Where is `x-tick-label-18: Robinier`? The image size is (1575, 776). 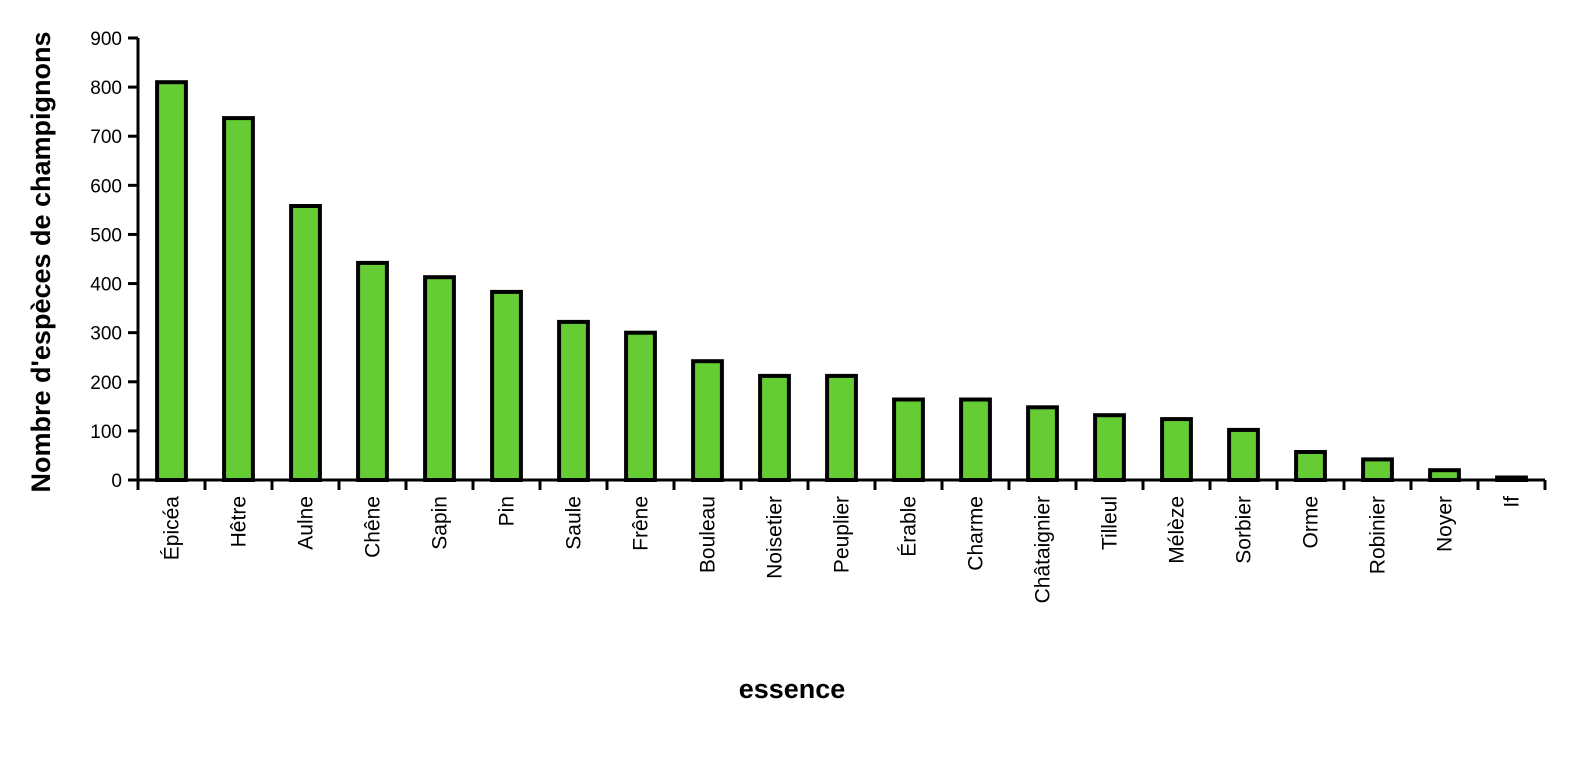 x-tick-label-18: Robinier is located at coordinates (1378, 535).